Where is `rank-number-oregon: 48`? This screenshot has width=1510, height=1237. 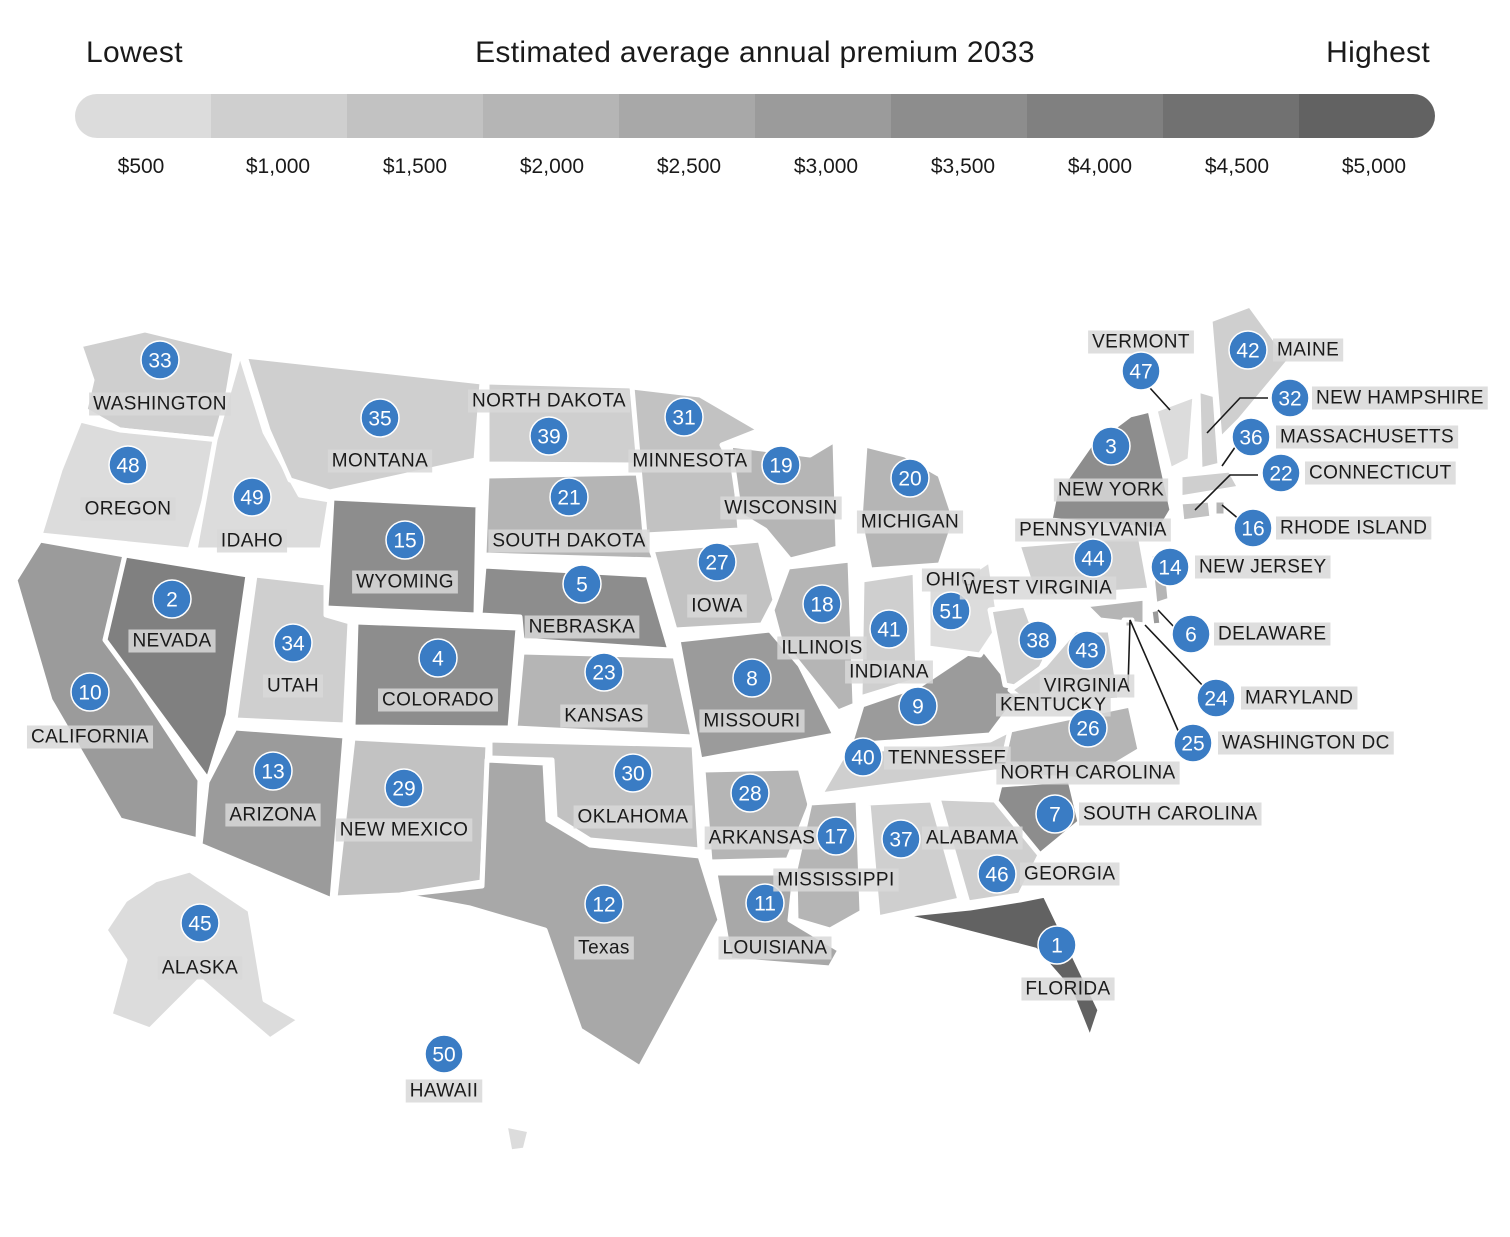 rank-number-oregon: 48 is located at coordinates (127, 466).